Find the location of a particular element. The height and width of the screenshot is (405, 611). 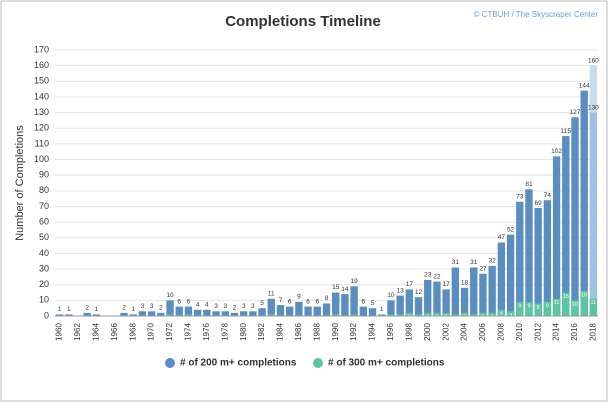

value-label: 23 is located at coordinates (428, 275).